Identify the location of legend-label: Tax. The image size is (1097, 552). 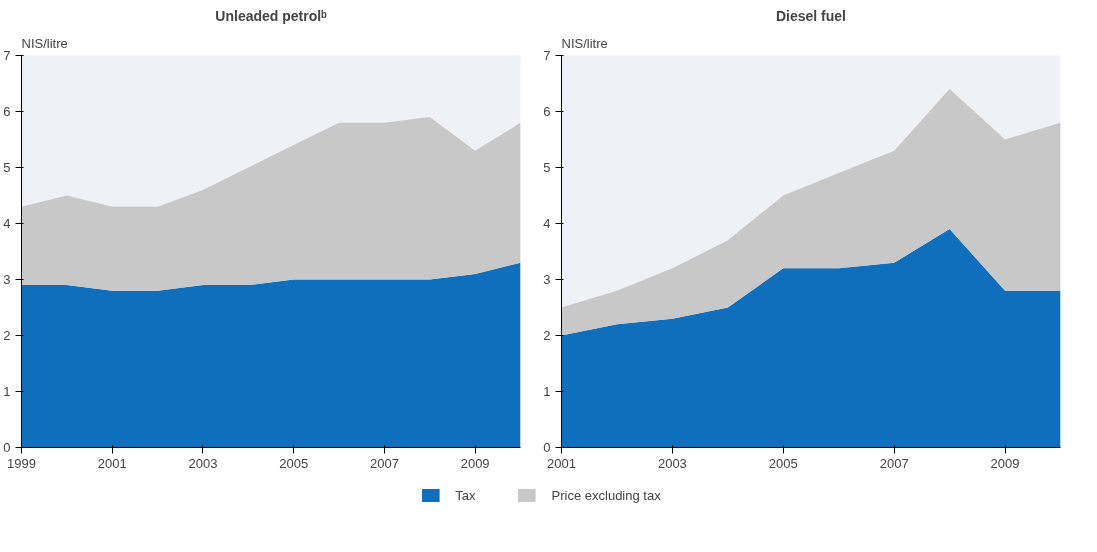
(465, 495).